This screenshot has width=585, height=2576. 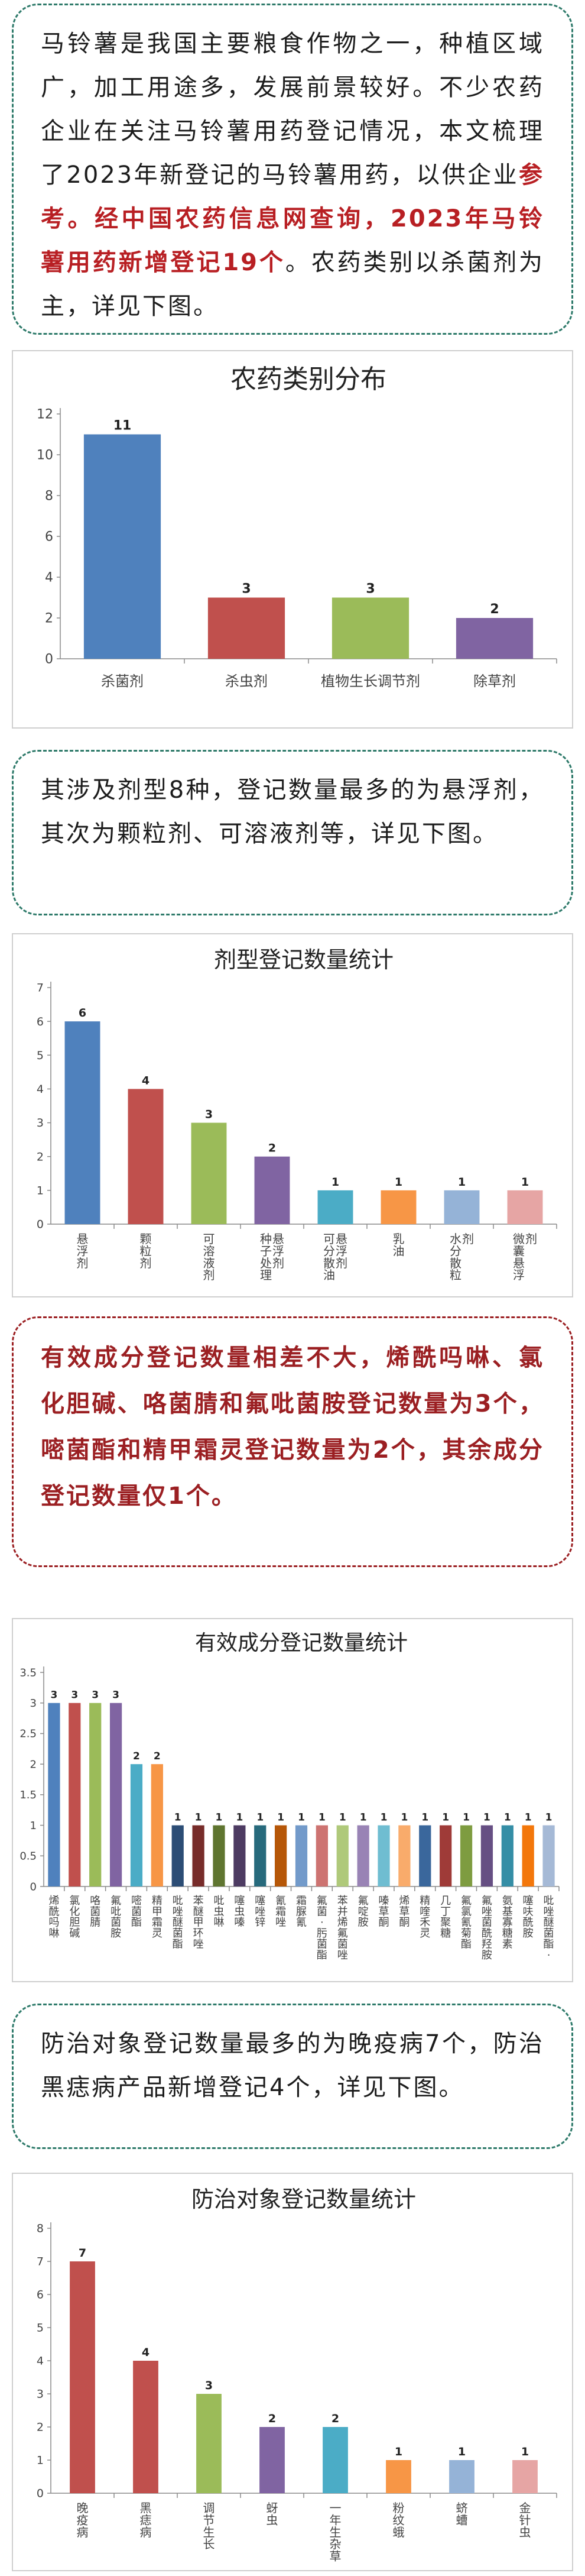 I want to click on x-tick-label: 水分散粒剂, so click(x=462, y=1257).